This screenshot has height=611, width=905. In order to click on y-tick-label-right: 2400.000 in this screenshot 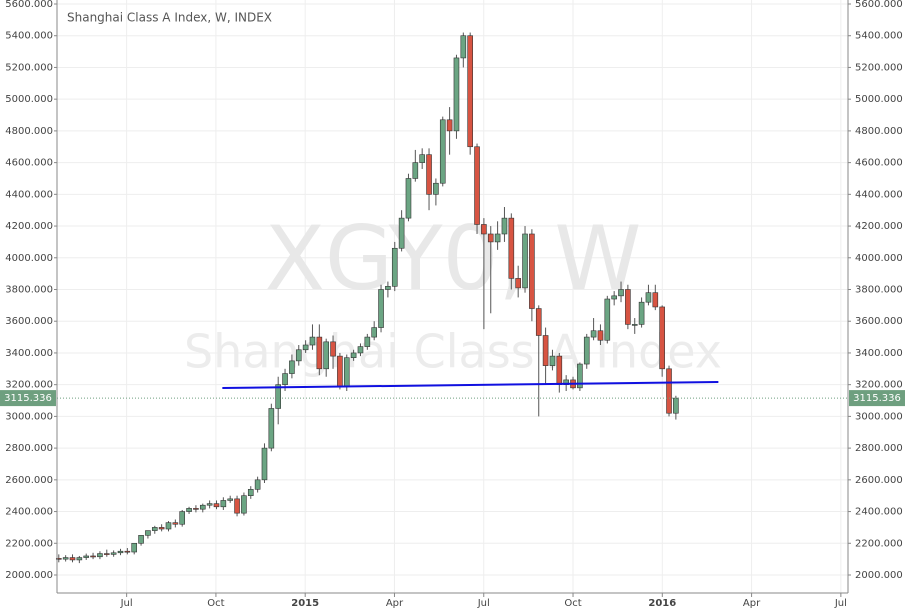, I will do `click(879, 512)`.